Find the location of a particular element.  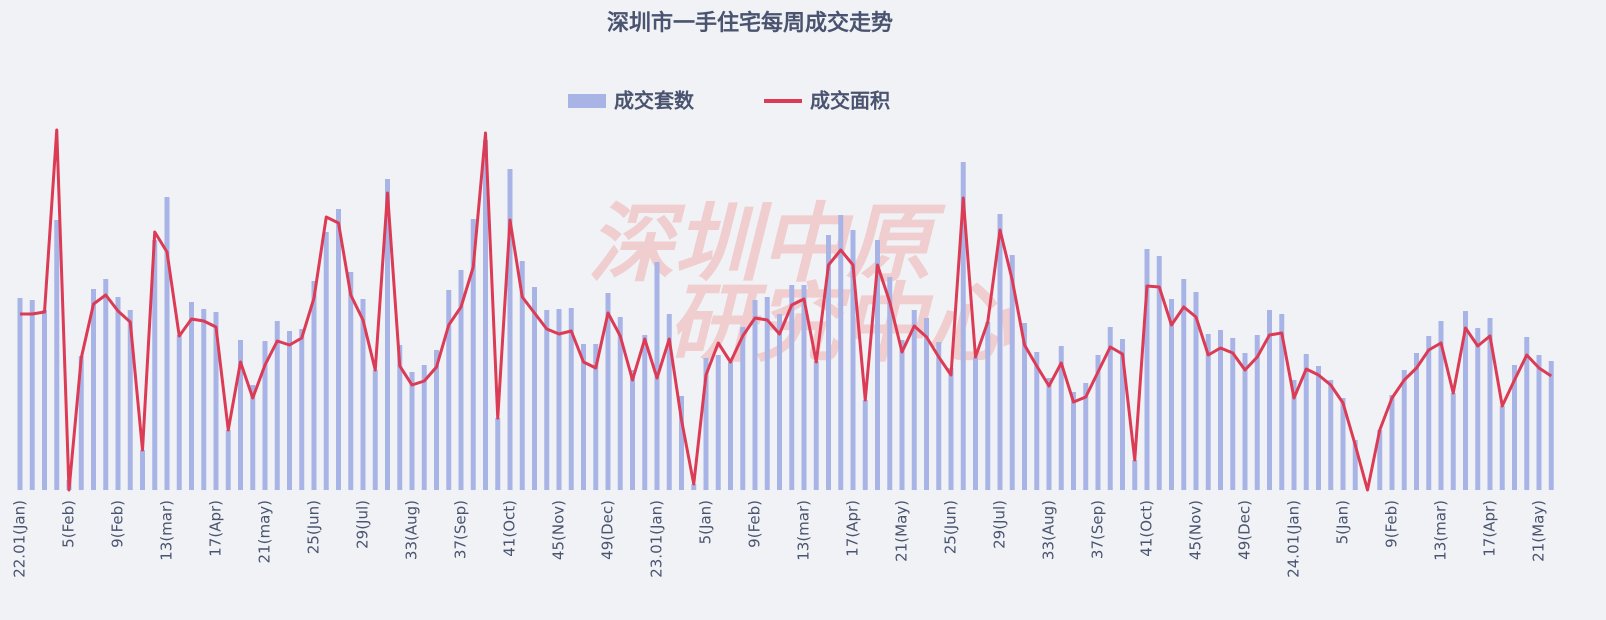

x-tick-label: 37(Sep) is located at coordinates (1098, 529).